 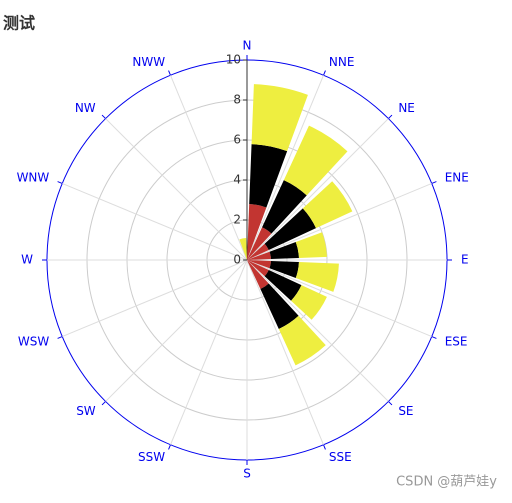 I want to click on angle-label: E, so click(x=465, y=260).